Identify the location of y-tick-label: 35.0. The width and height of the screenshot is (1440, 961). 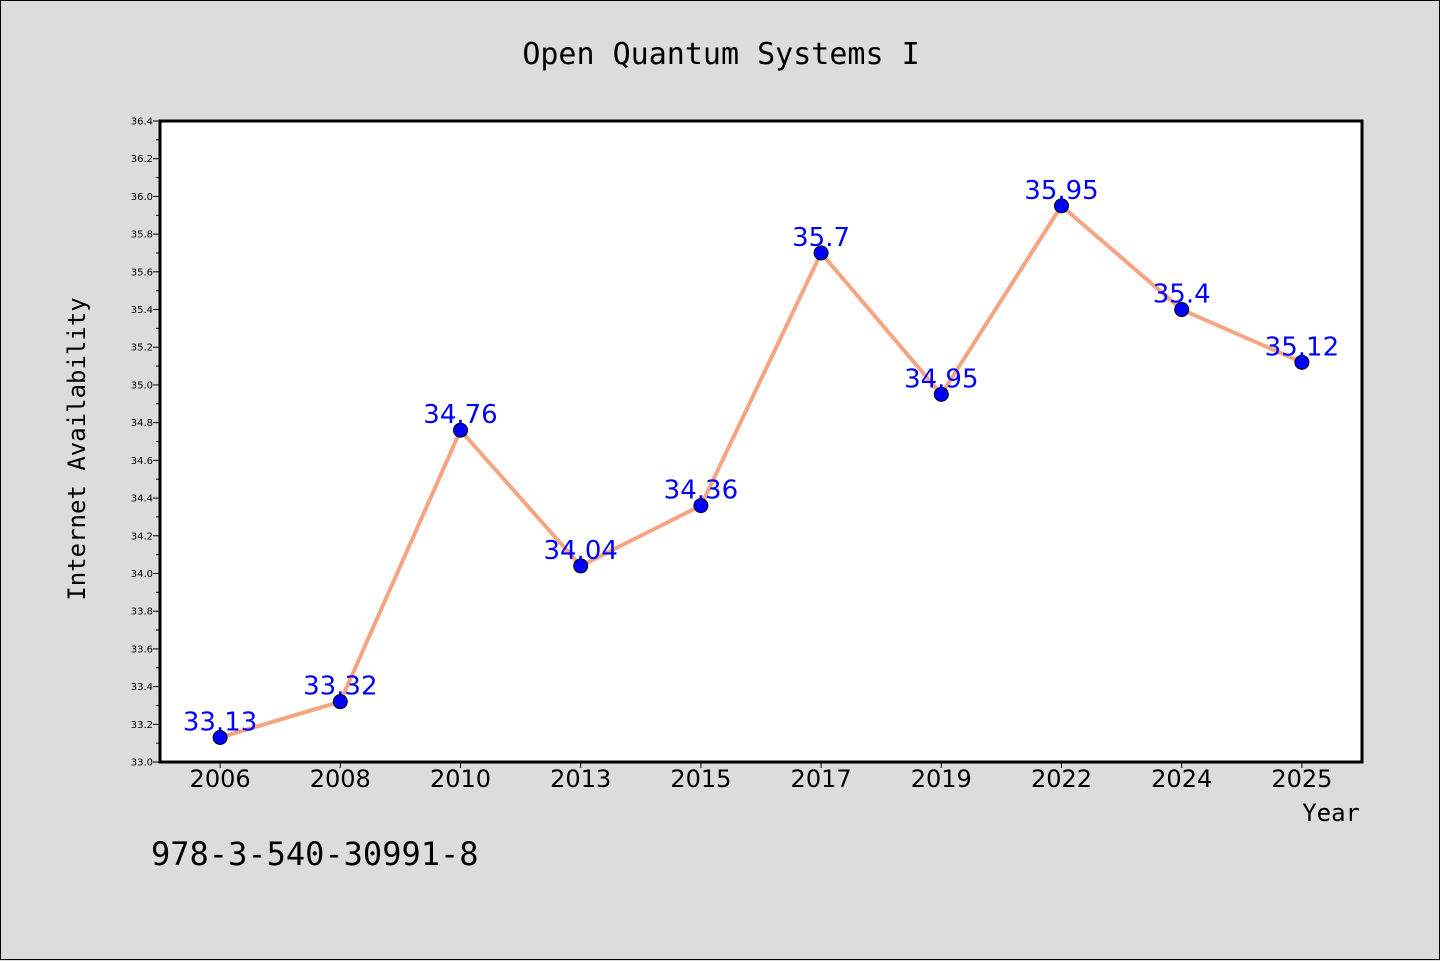
(142, 385).